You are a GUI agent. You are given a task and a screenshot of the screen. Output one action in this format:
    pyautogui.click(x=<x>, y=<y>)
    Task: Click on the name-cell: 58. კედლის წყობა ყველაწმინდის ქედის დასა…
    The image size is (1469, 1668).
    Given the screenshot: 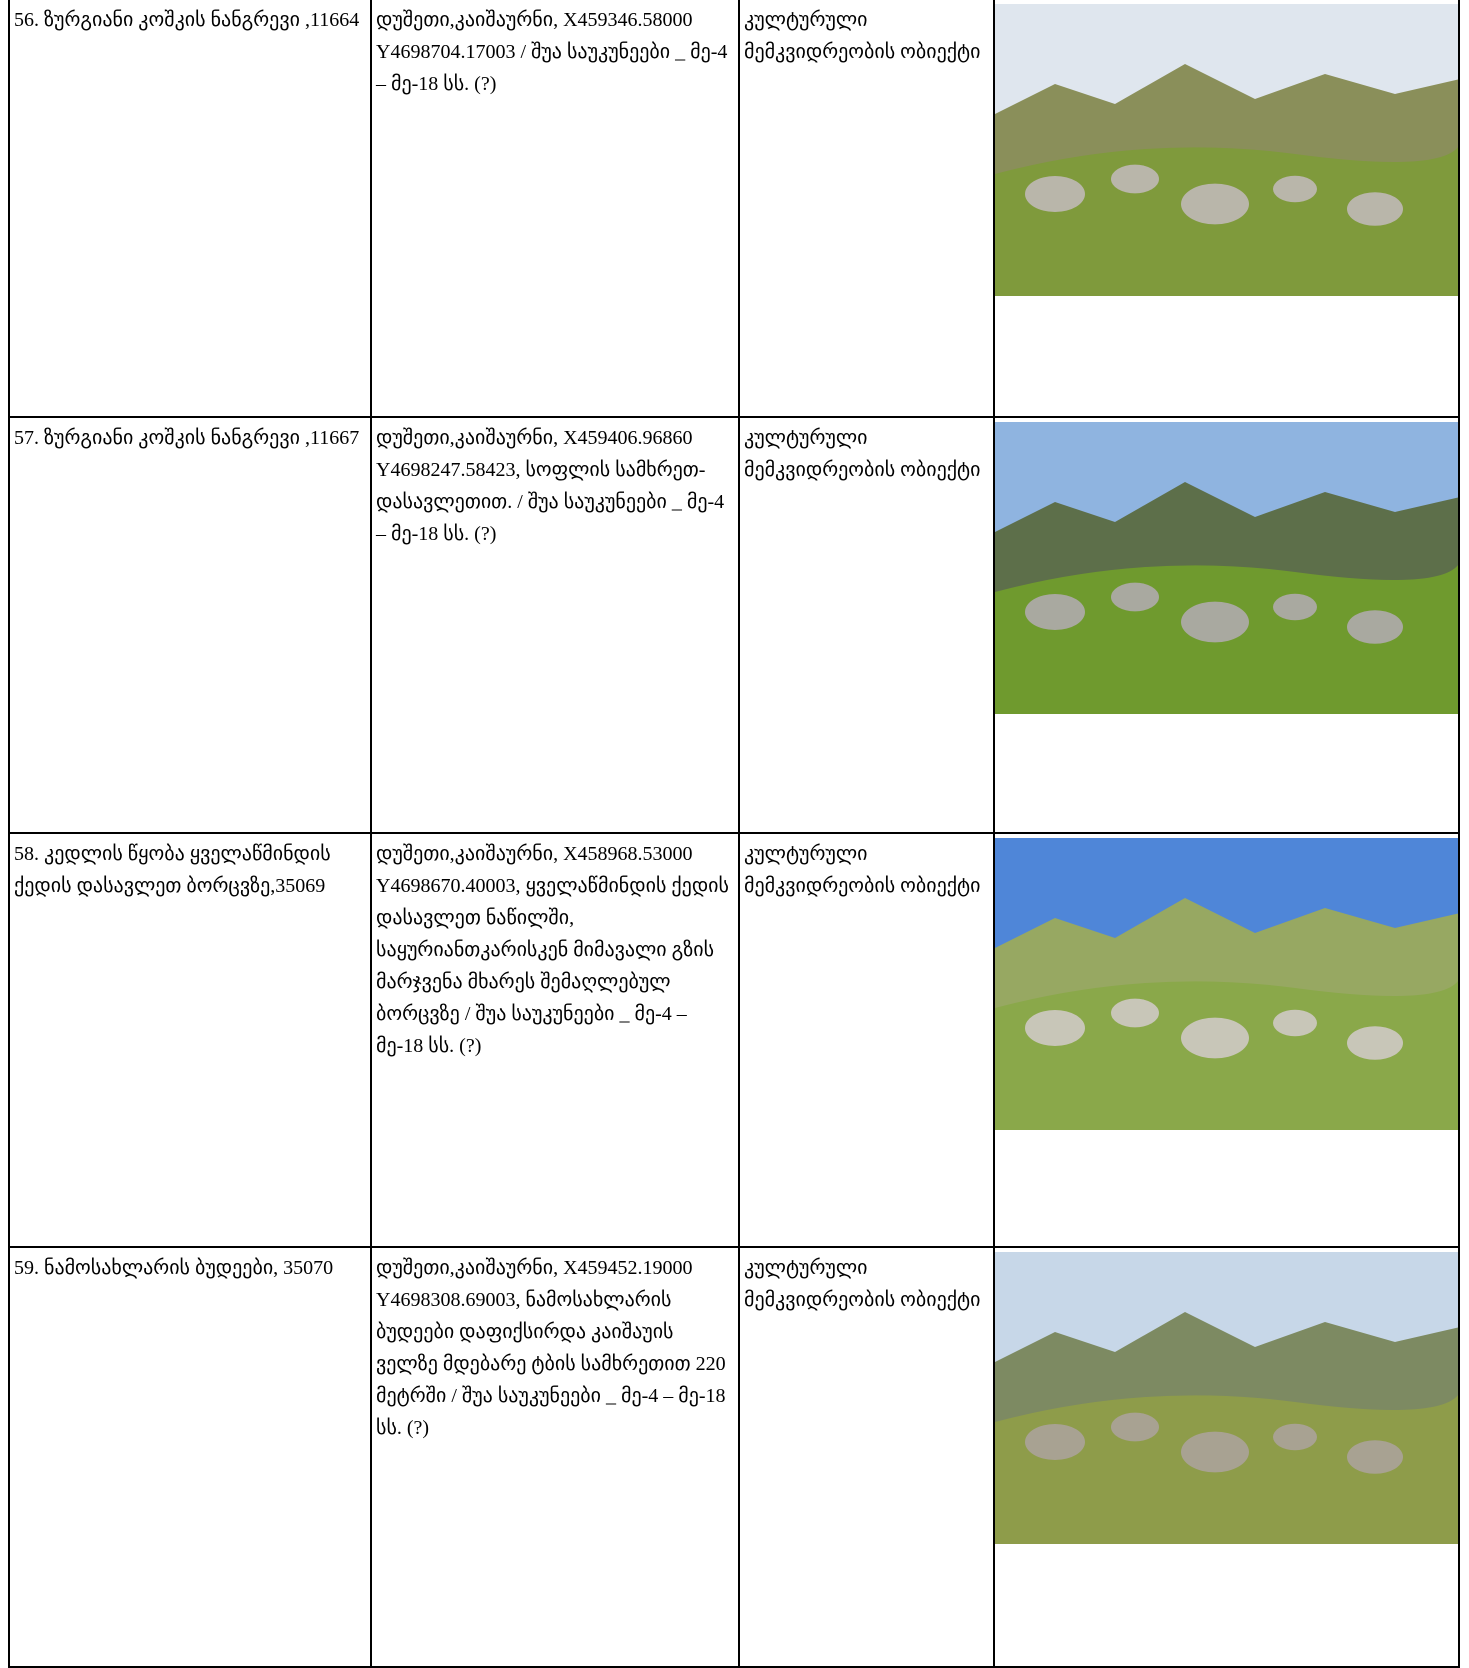 What is the action you would take?
    pyautogui.click(x=189, y=1040)
    